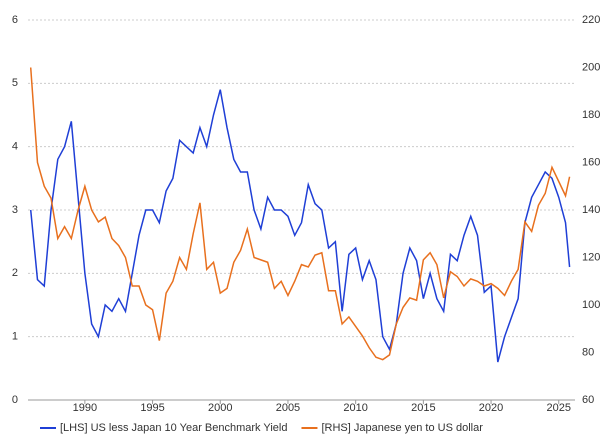 The width and height of the screenshot is (601, 435). Describe the element at coordinates (491, 408) in the screenshot. I see `x-tick-label: 2020` at that location.